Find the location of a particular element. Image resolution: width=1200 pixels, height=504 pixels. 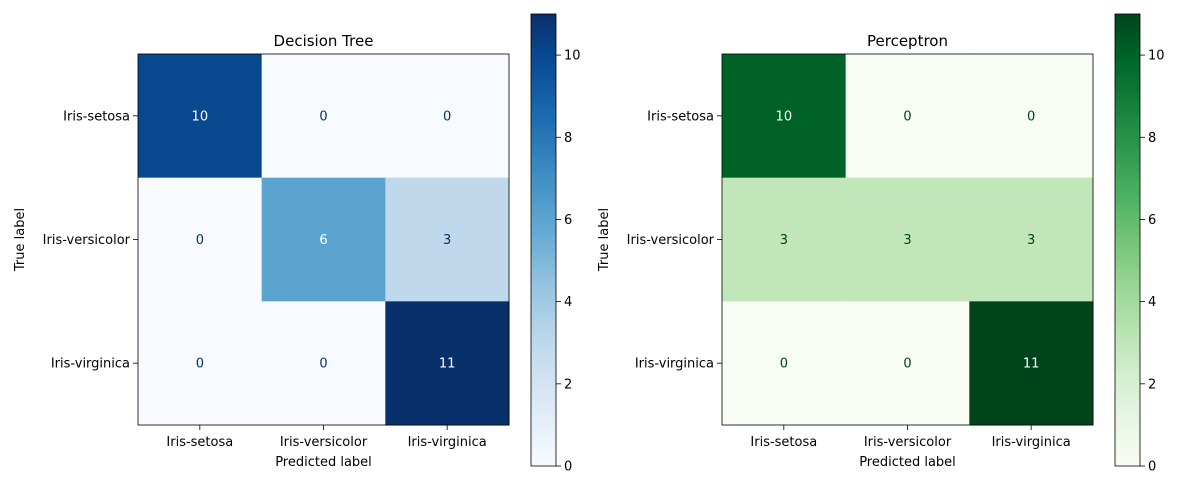

panel2-colorbar-tick-label: 10 is located at coordinates (1156, 56).